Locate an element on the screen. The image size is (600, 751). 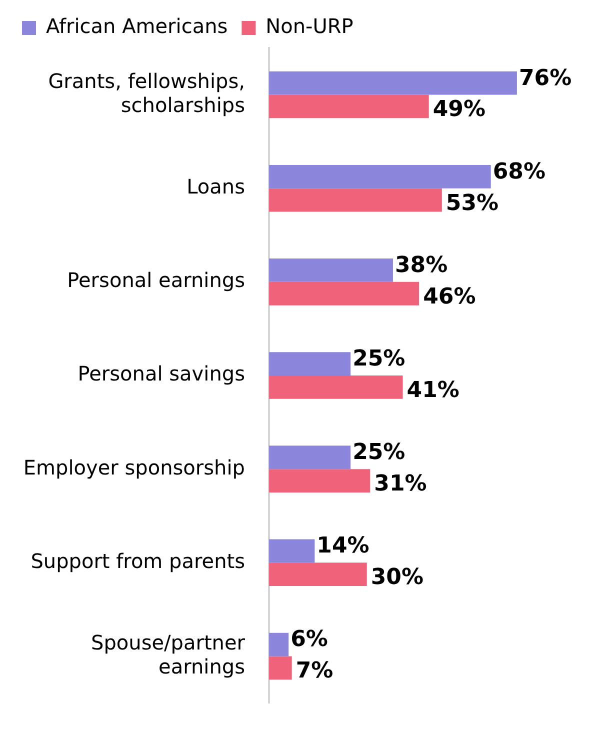
data-label: 7% is located at coordinates (315, 671).